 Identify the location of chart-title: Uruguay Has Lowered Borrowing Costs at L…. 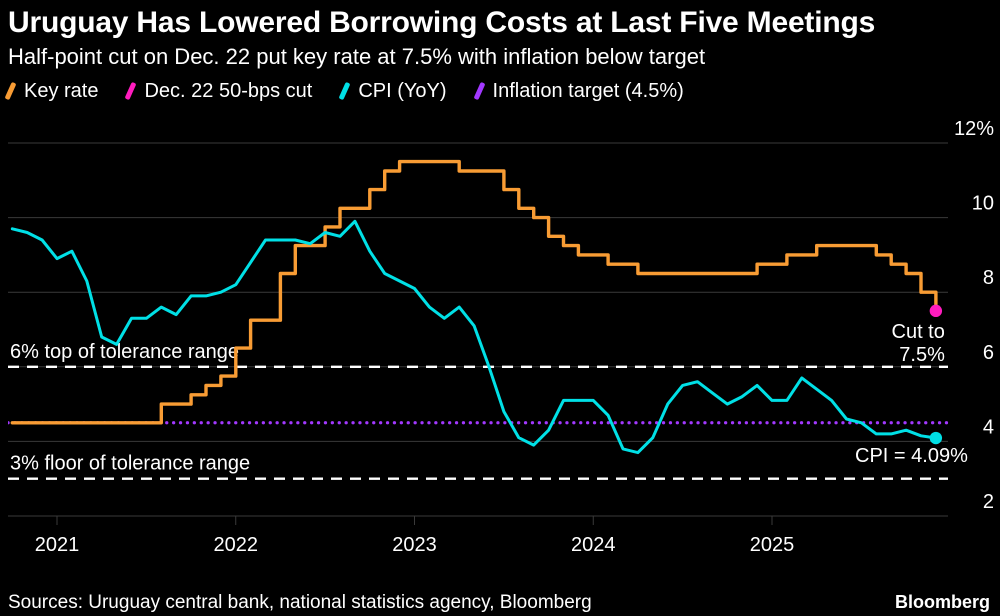
(442, 22).